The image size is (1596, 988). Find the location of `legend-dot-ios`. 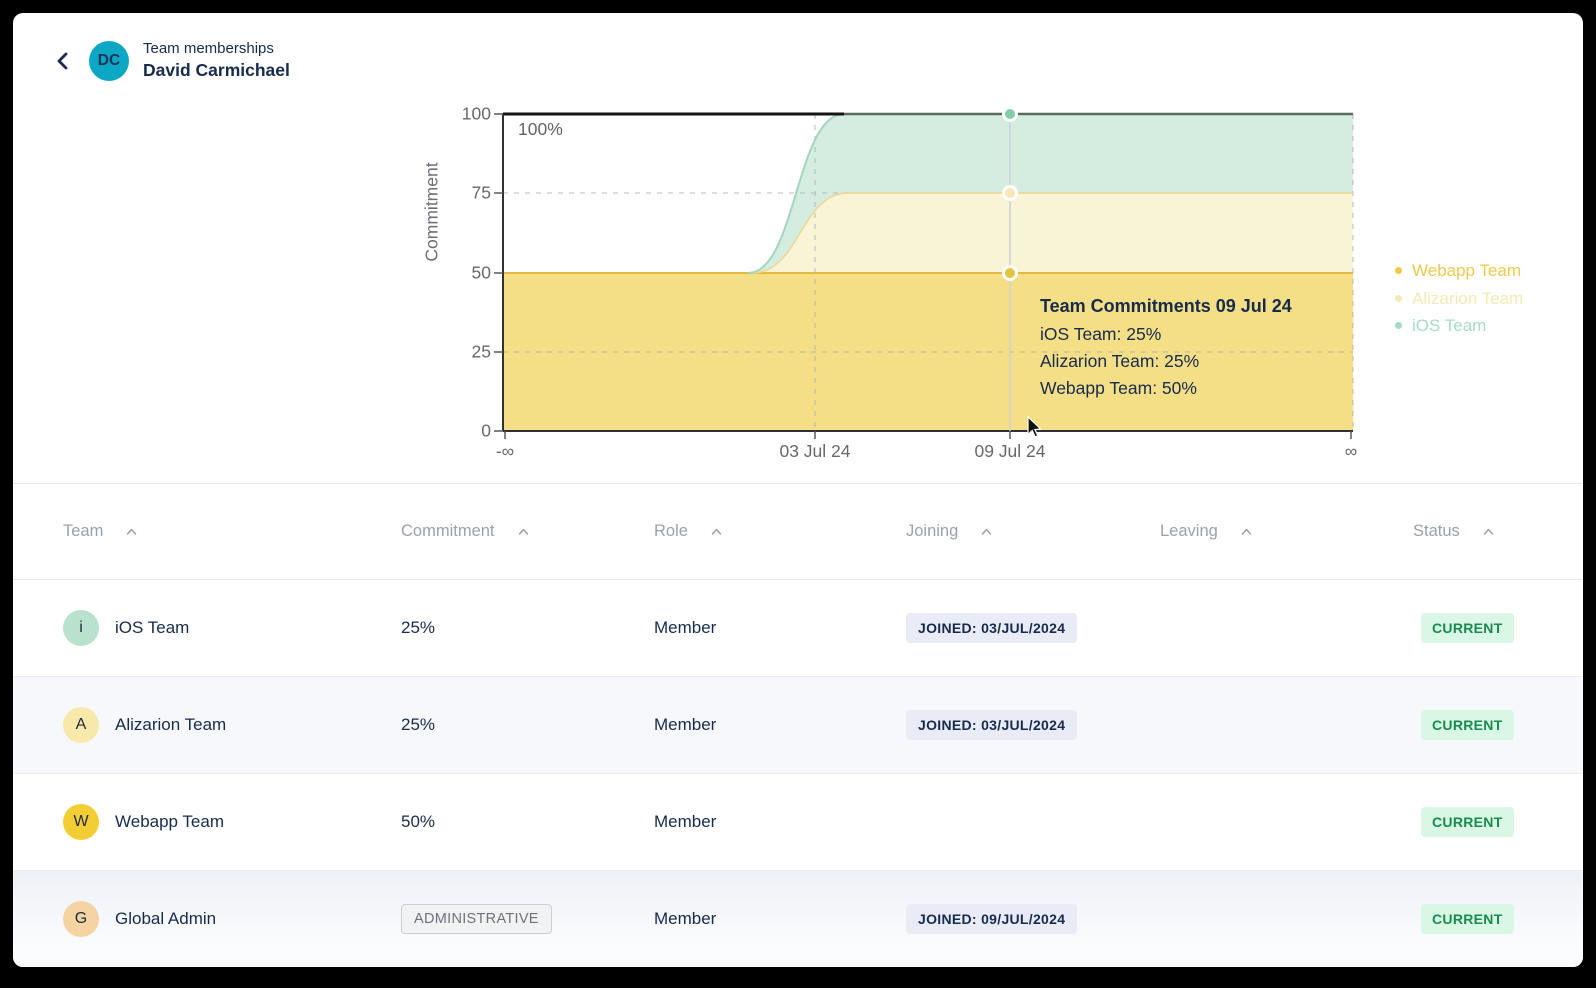

legend-dot-ios is located at coordinates (1398, 326).